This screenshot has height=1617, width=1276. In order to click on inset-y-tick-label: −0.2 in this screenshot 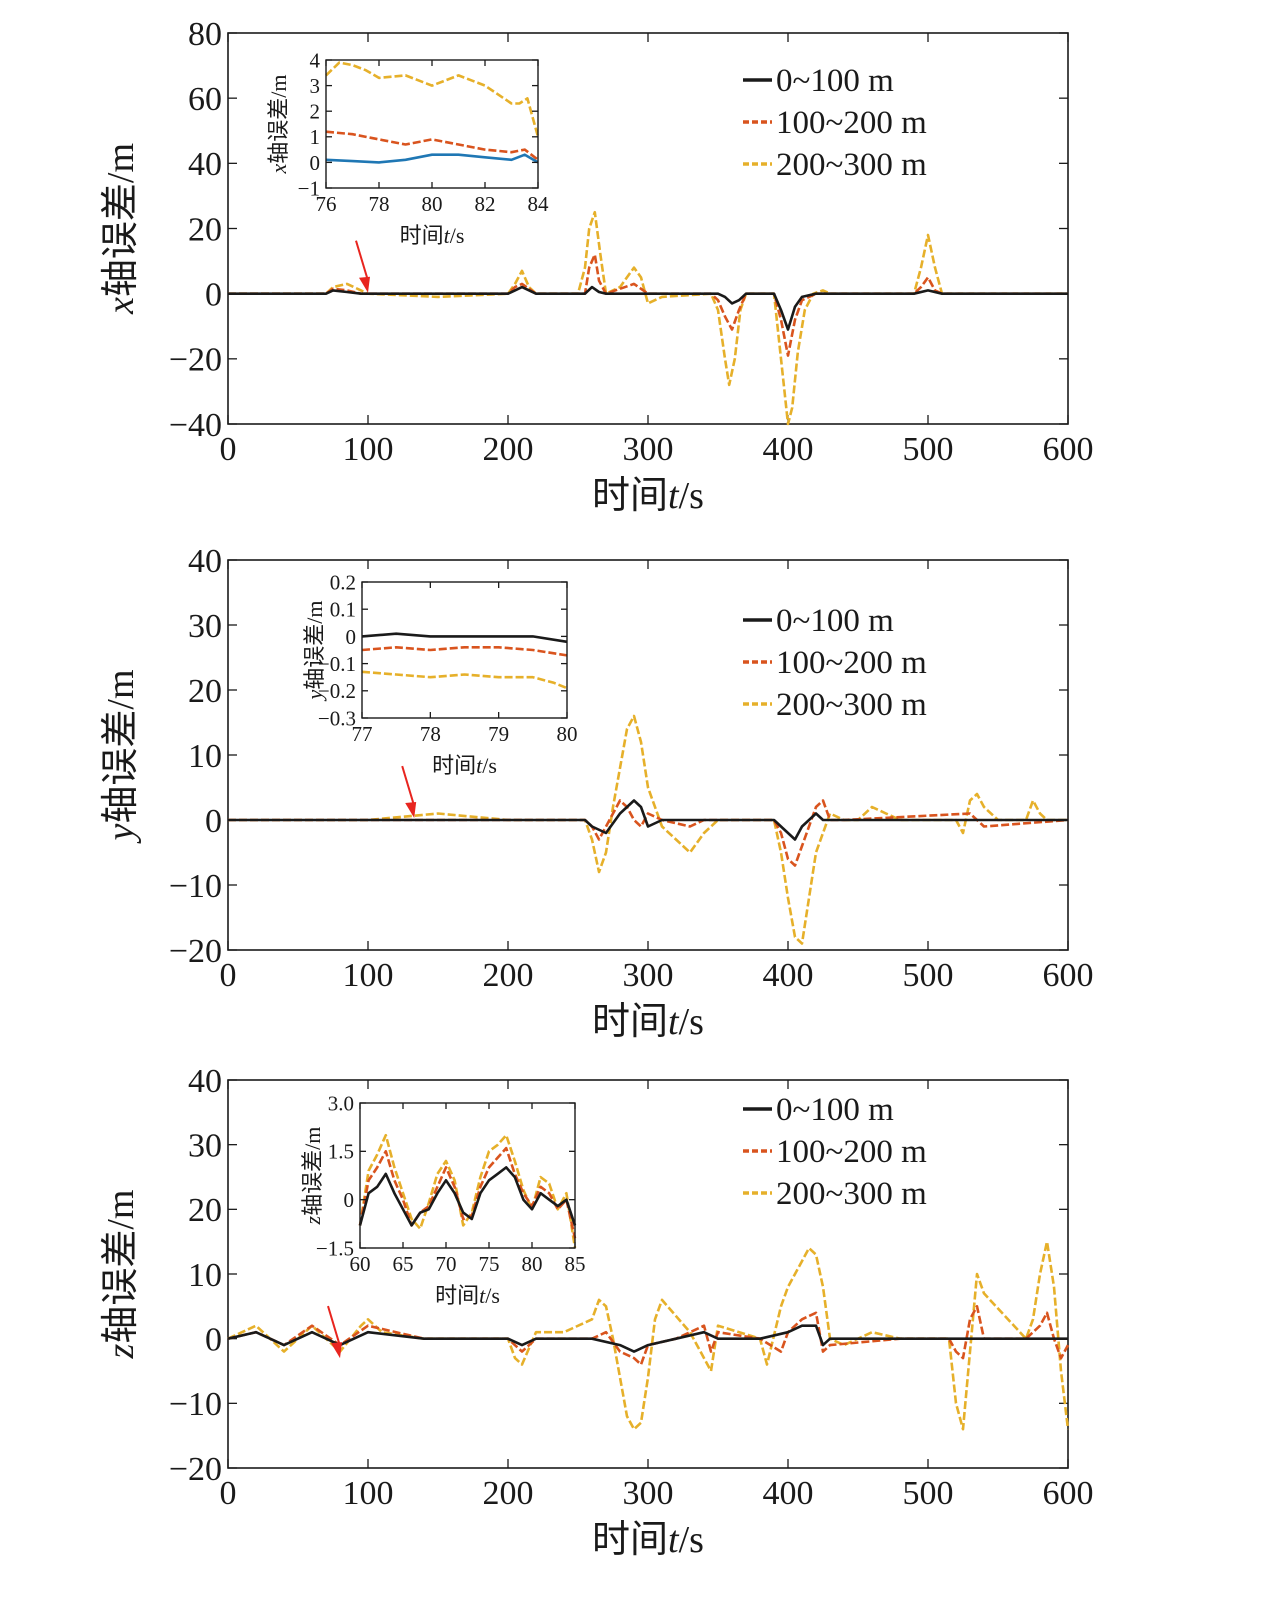, I will do `click(337, 691)`.